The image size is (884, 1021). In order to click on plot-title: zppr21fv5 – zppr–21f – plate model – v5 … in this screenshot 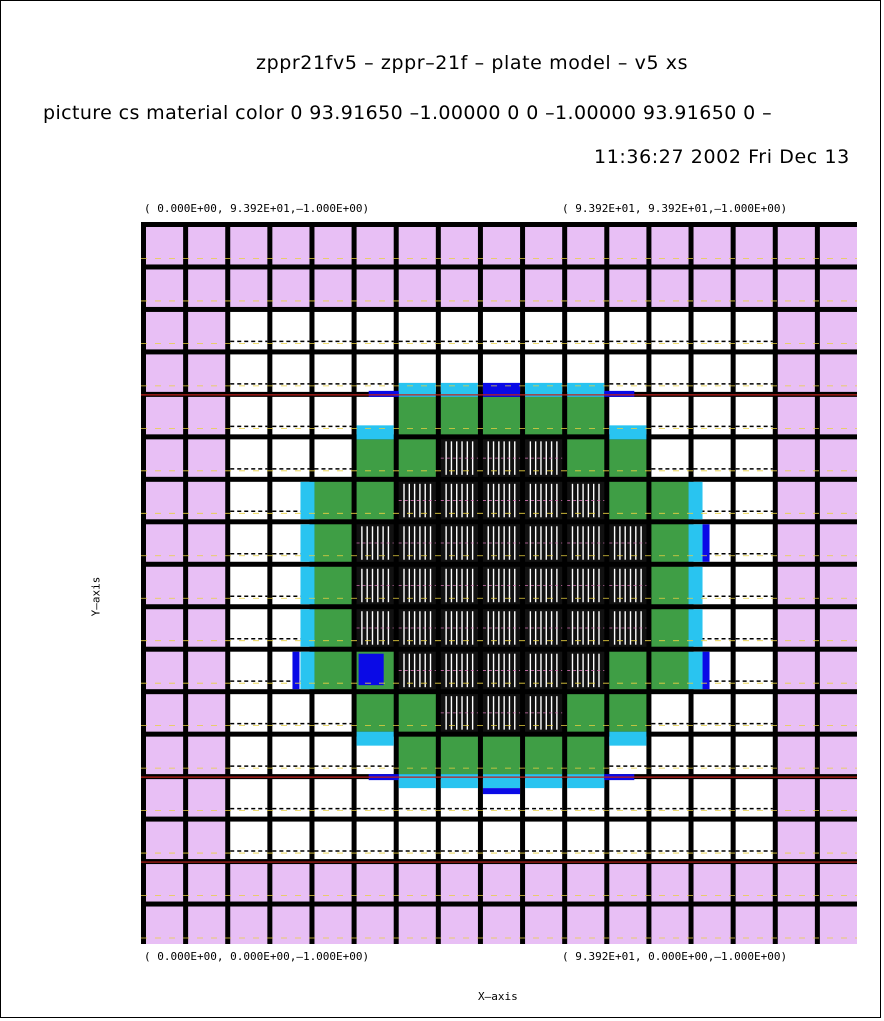, I will do `click(472, 63)`.